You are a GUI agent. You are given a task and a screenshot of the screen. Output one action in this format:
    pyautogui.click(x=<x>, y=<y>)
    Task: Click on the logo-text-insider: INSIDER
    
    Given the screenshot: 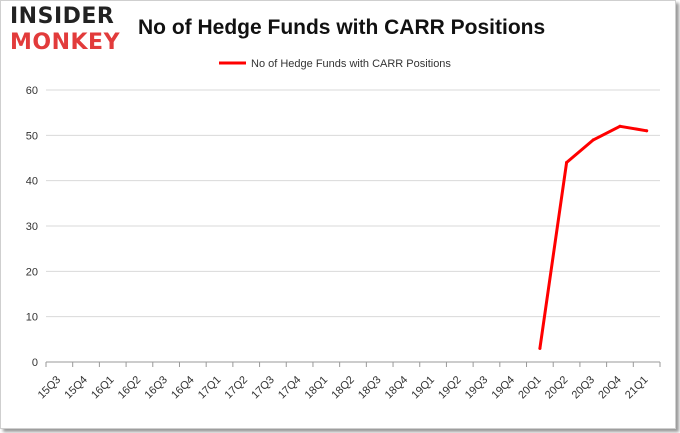 What is the action you would take?
    pyautogui.click(x=62, y=16)
    